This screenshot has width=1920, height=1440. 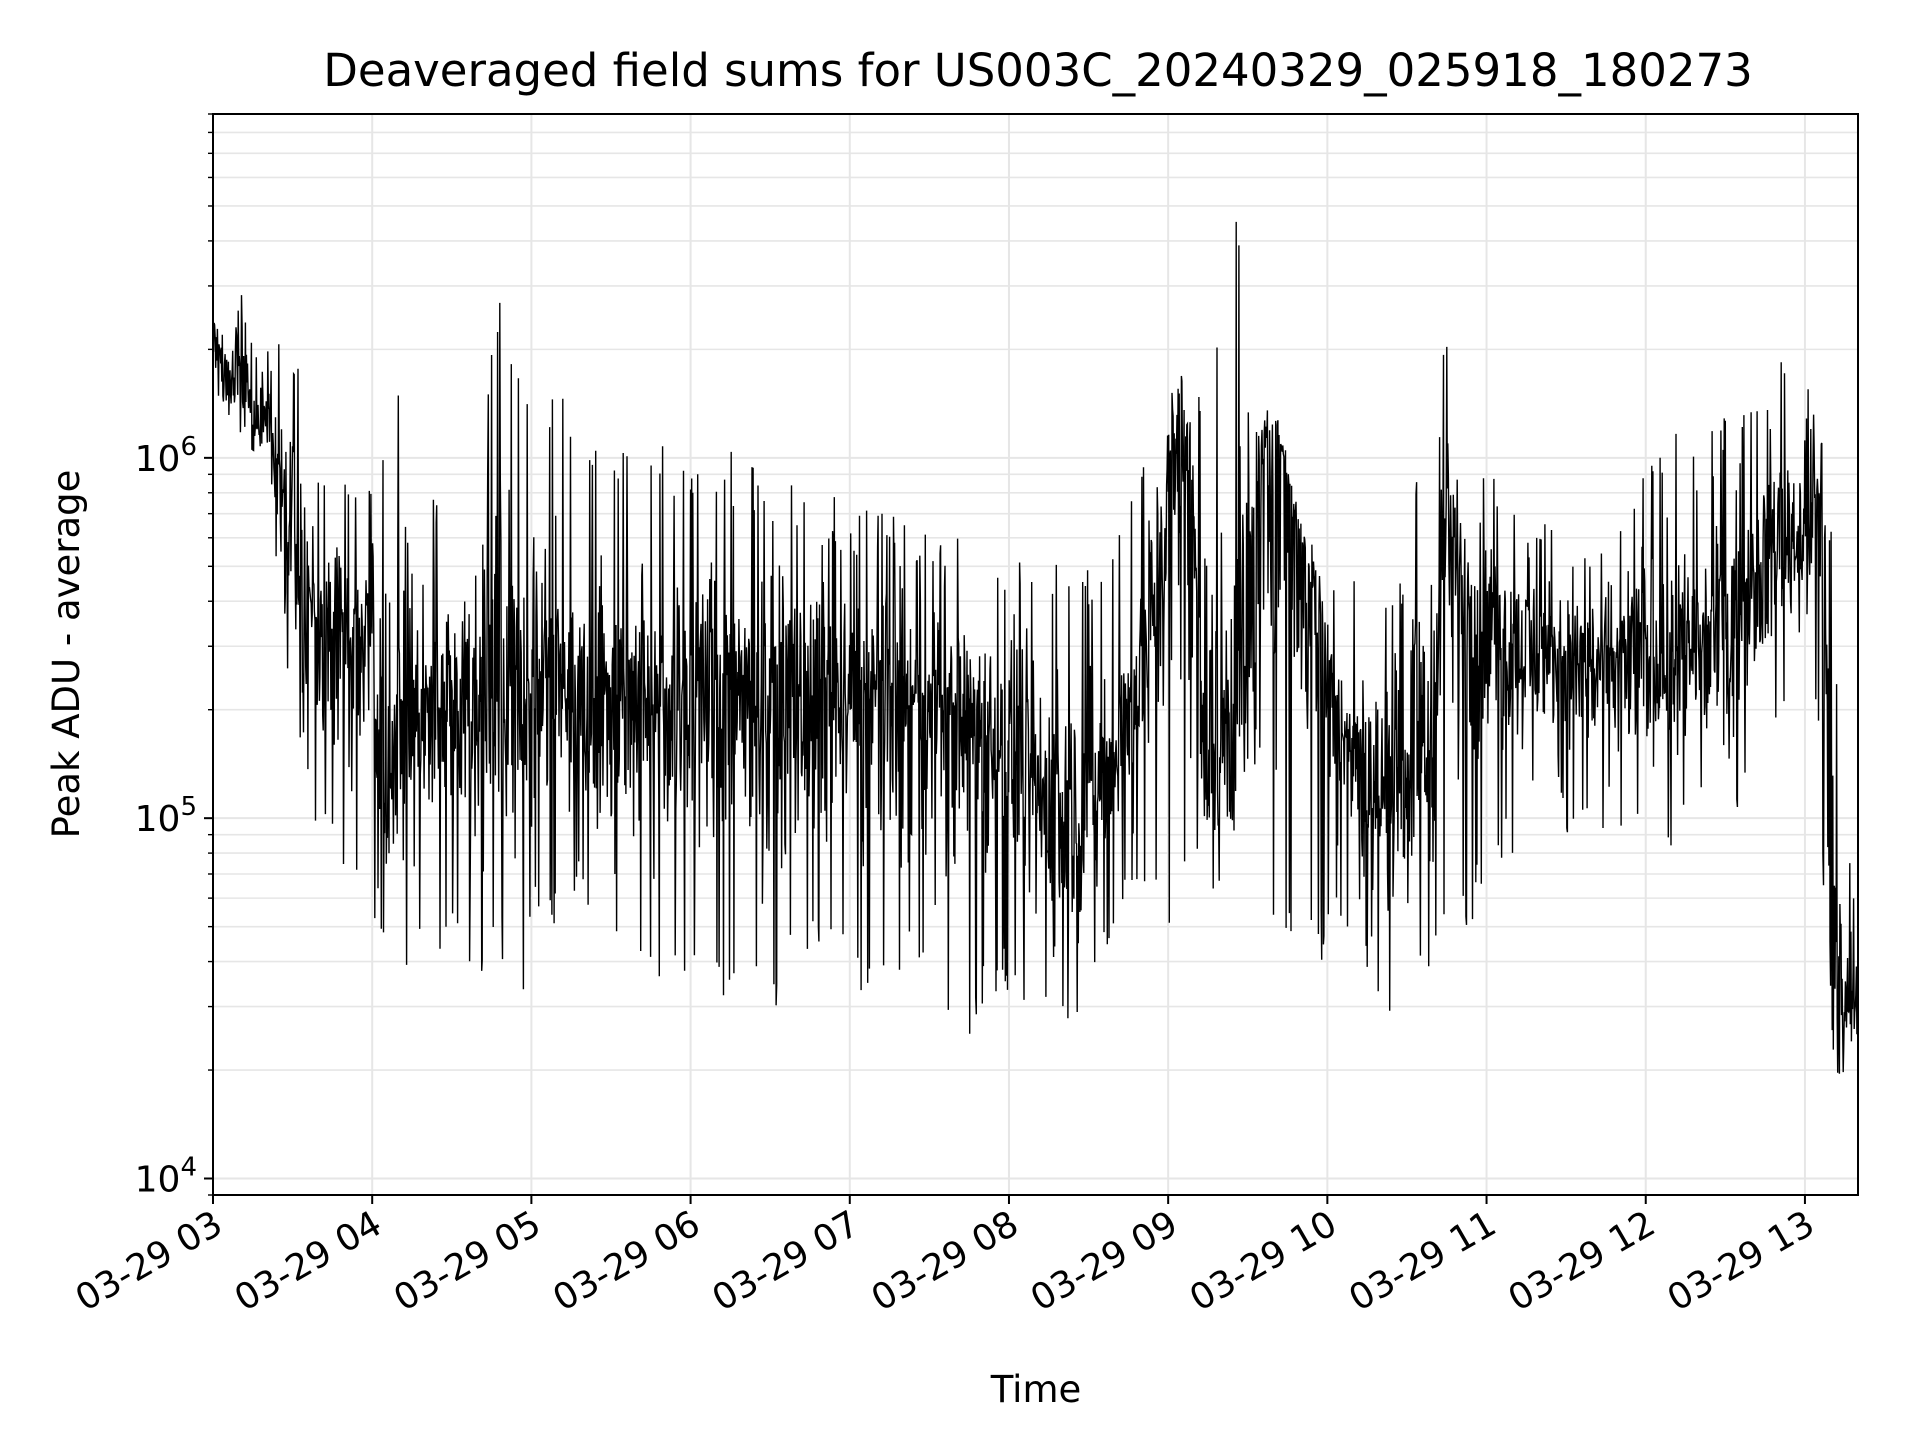 What do you see at coordinates (166, 456) in the screenshot?
I see `y-tick-label: 10⁶` at bounding box center [166, 456].